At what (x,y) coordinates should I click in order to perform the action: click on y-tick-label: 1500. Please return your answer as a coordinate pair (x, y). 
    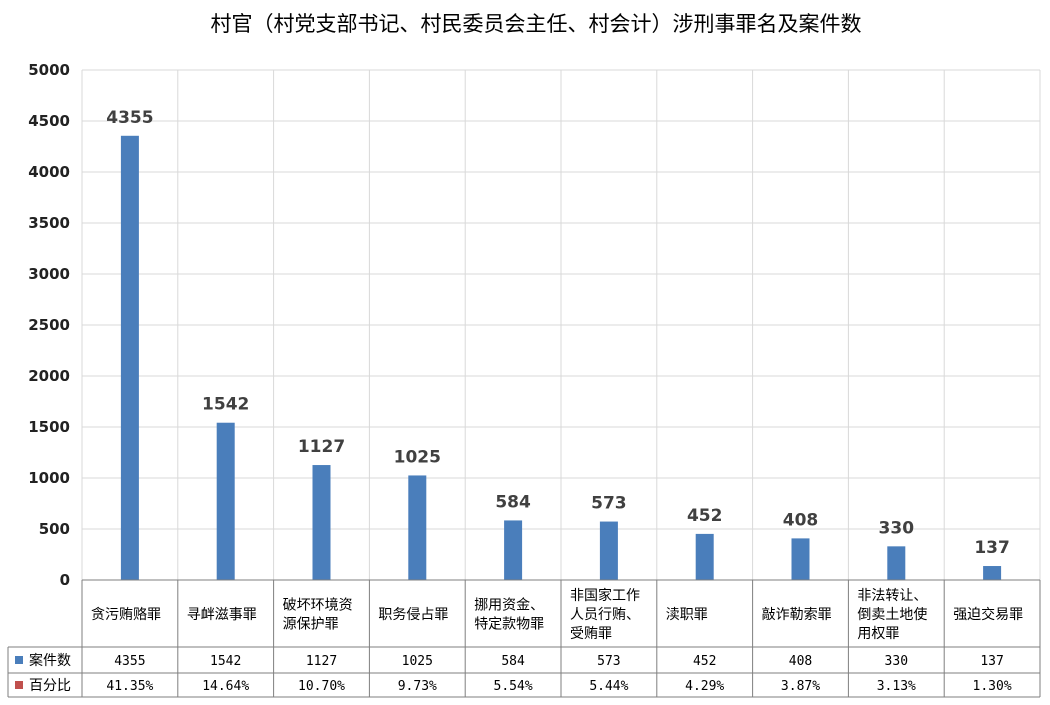
    Looking at the image, I should click on (49, 427).